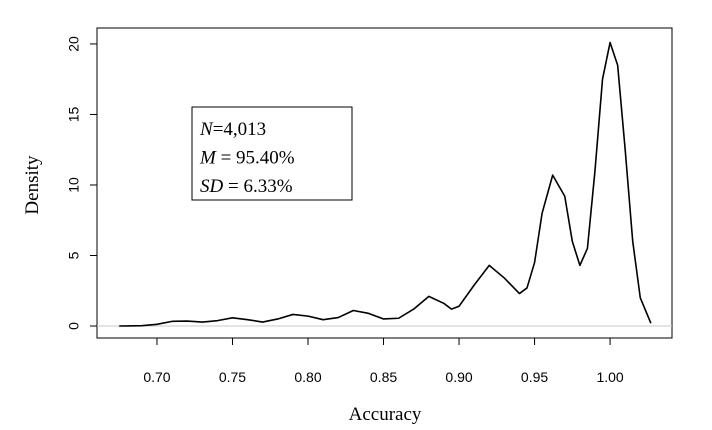 The width and height of the screenshot is (712, 430). Describe the element at coordinates (609, 377) in the screenshot. I see `x-tick-label: 1.00` at that location.